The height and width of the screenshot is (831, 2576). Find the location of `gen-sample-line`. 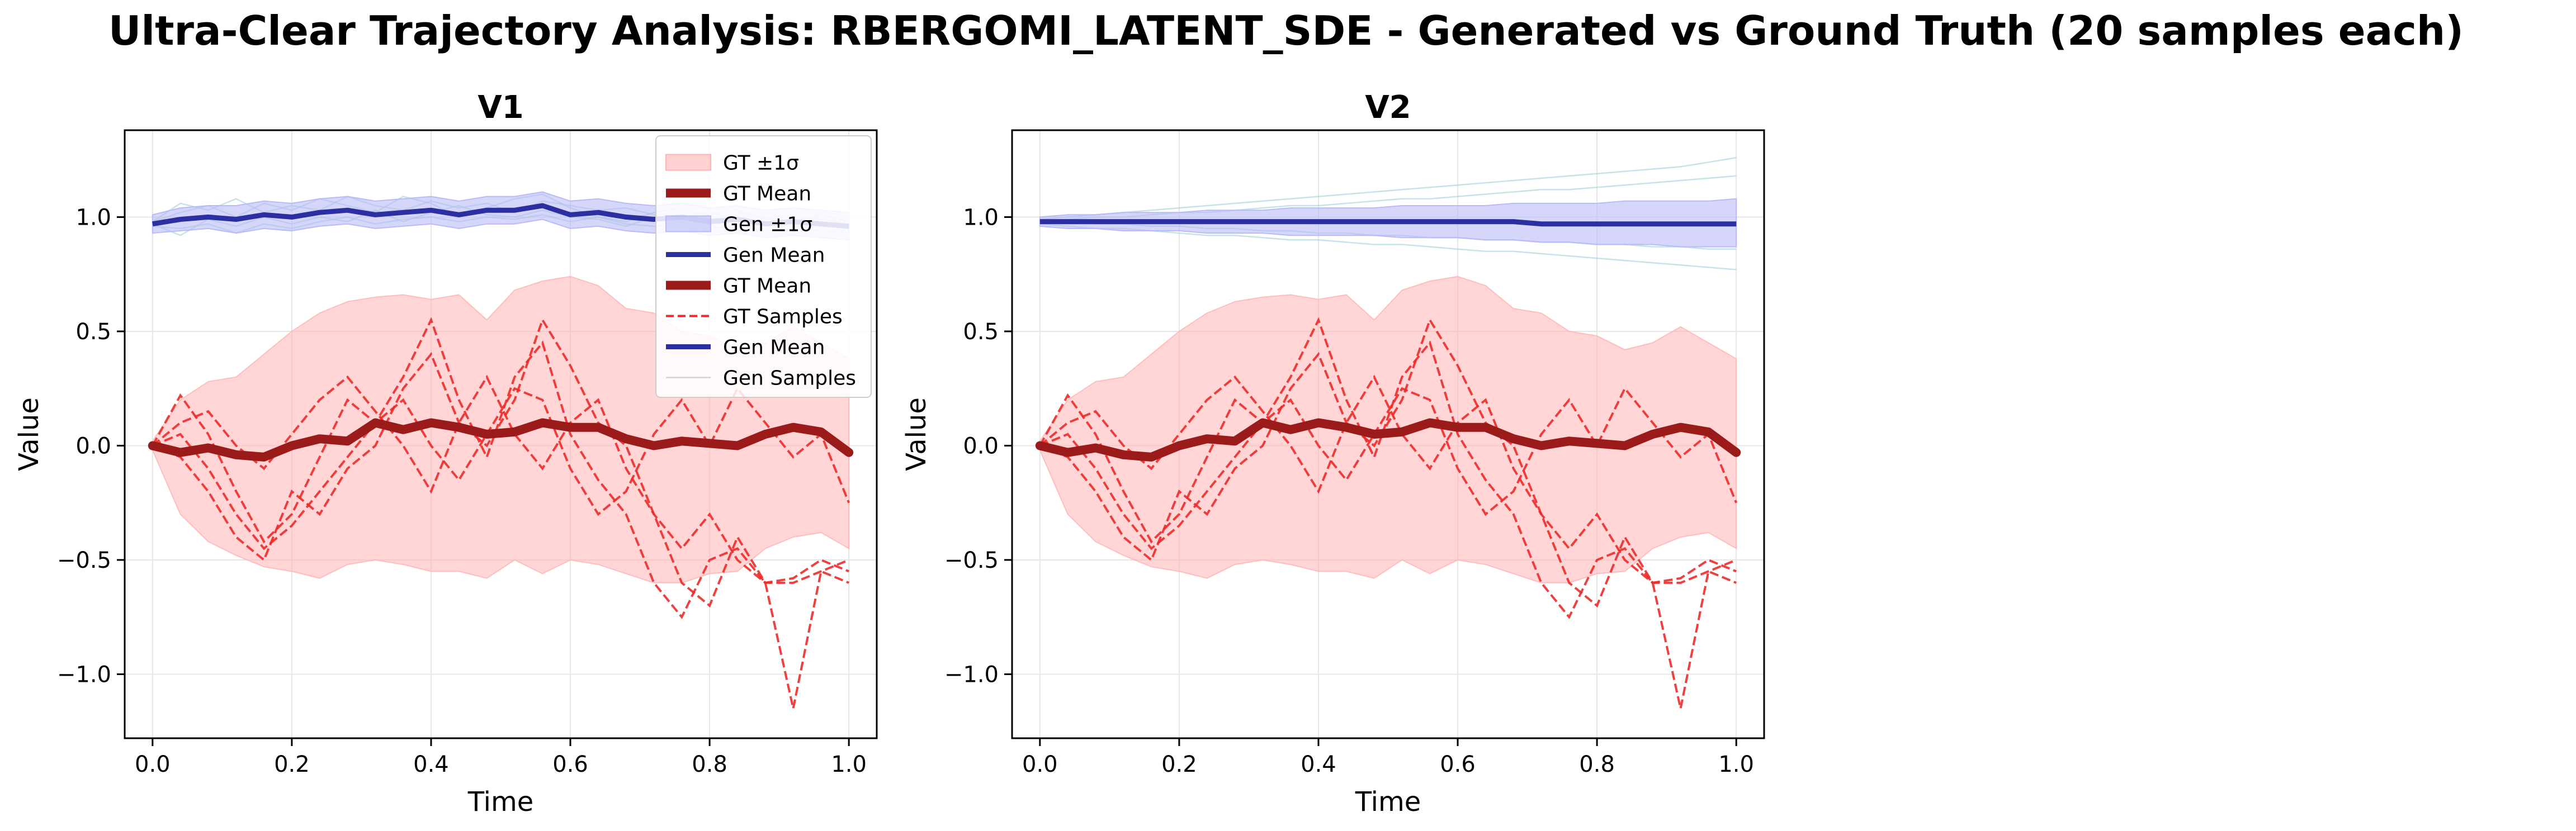

gen-sample-line is located at coordinates (1388, 188).